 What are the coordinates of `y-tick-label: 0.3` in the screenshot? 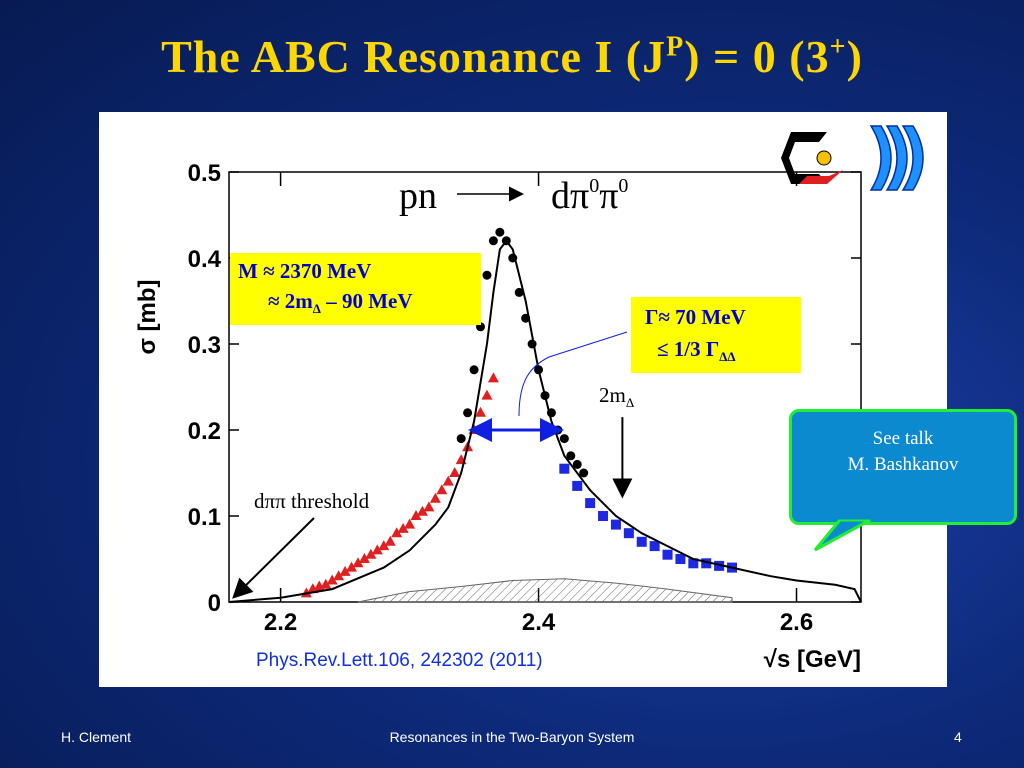 It's located at (204, 345).